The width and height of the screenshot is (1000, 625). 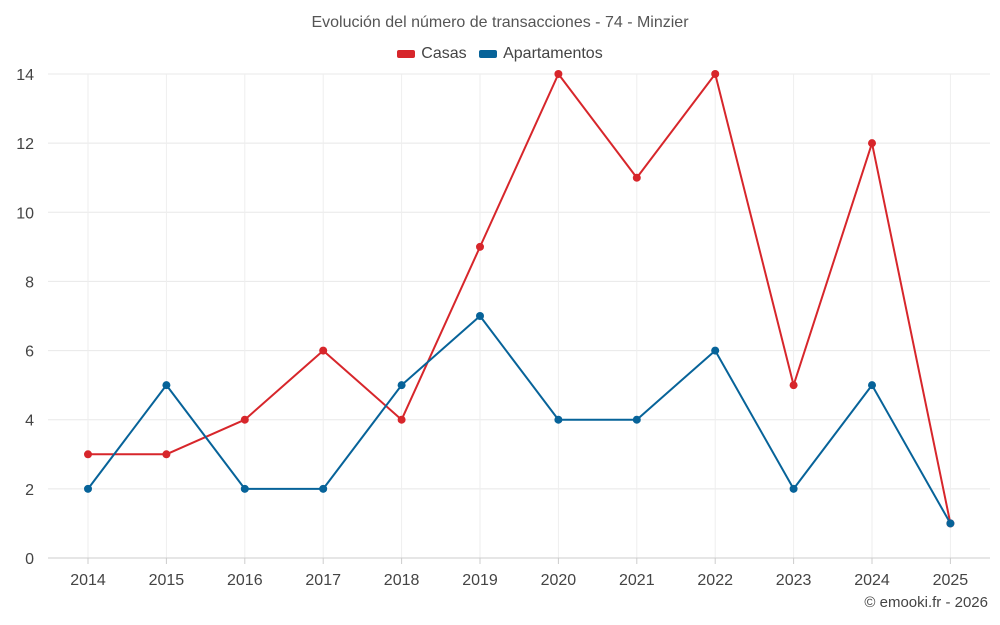 I want to click on y-tick-label: 14, so click(x=25, y=75).